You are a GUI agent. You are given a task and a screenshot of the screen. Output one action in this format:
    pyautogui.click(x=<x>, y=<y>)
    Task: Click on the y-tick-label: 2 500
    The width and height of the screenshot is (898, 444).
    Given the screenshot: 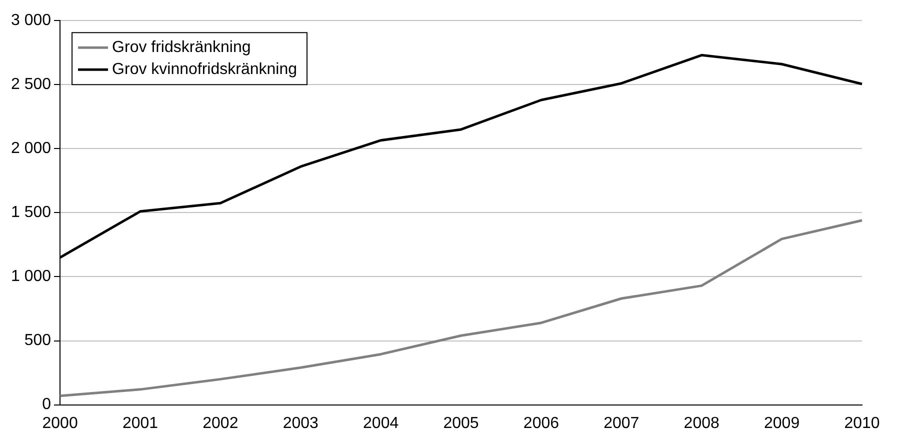 What is the action you would take?
    pyautogui.click(x=31, y=85)
    